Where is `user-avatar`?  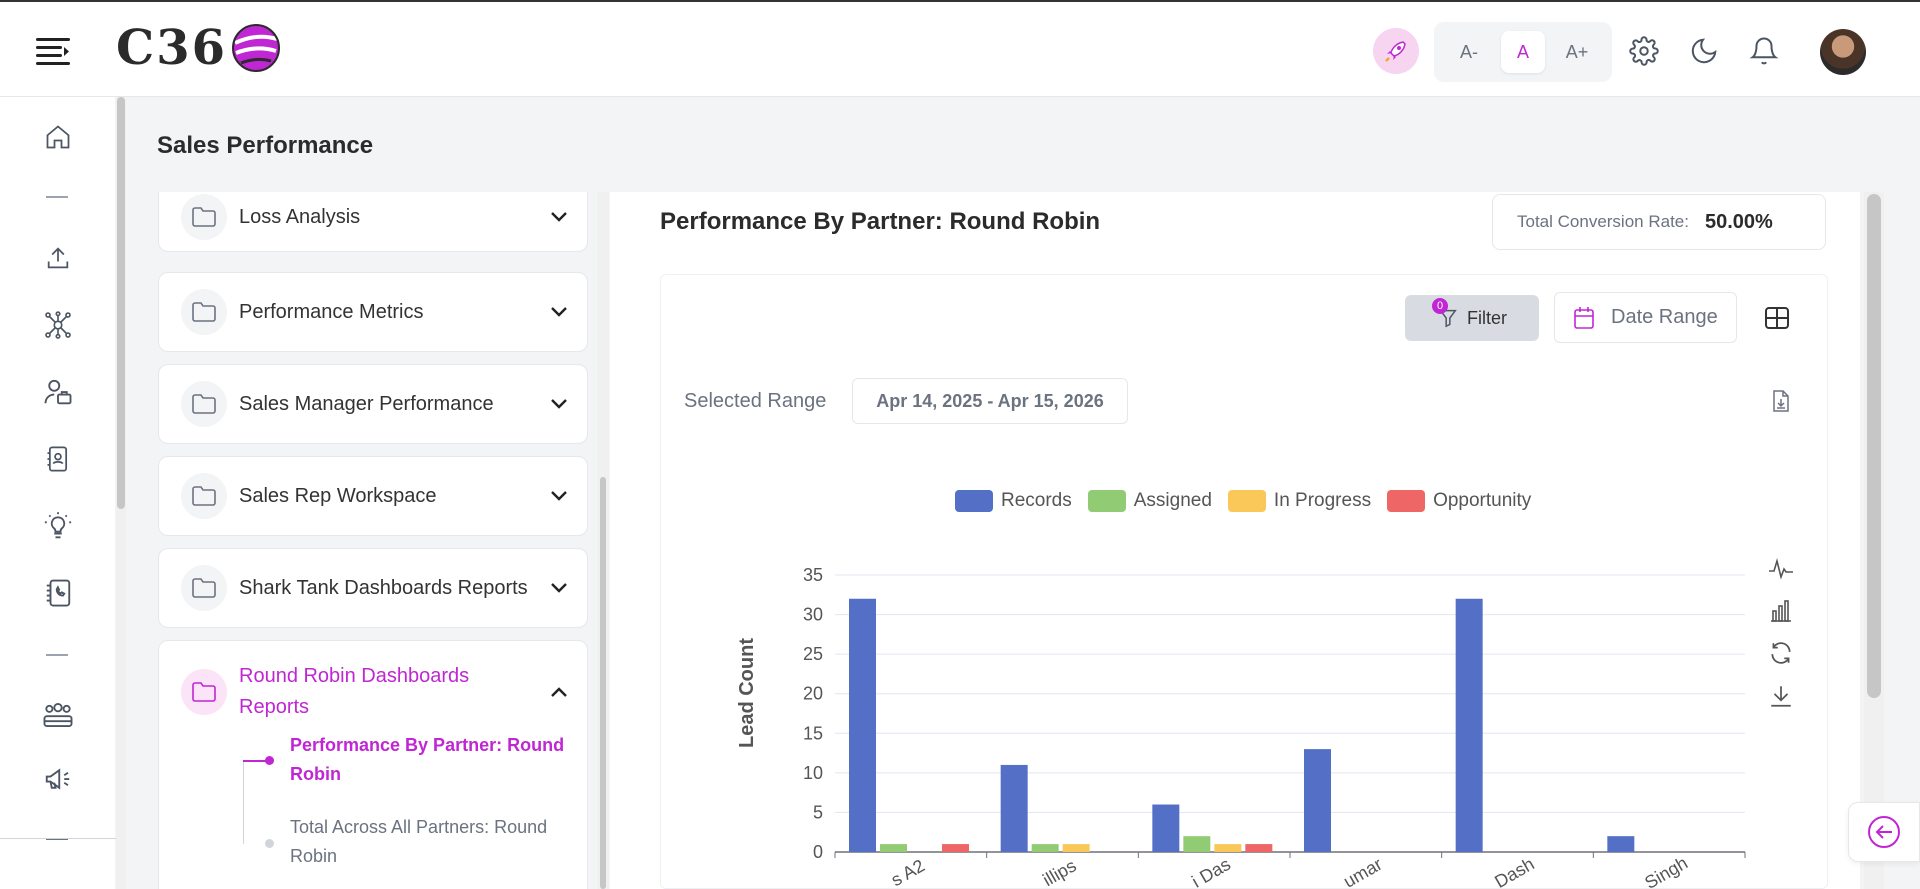 user-avatar is located at coordinates (1843, 52).